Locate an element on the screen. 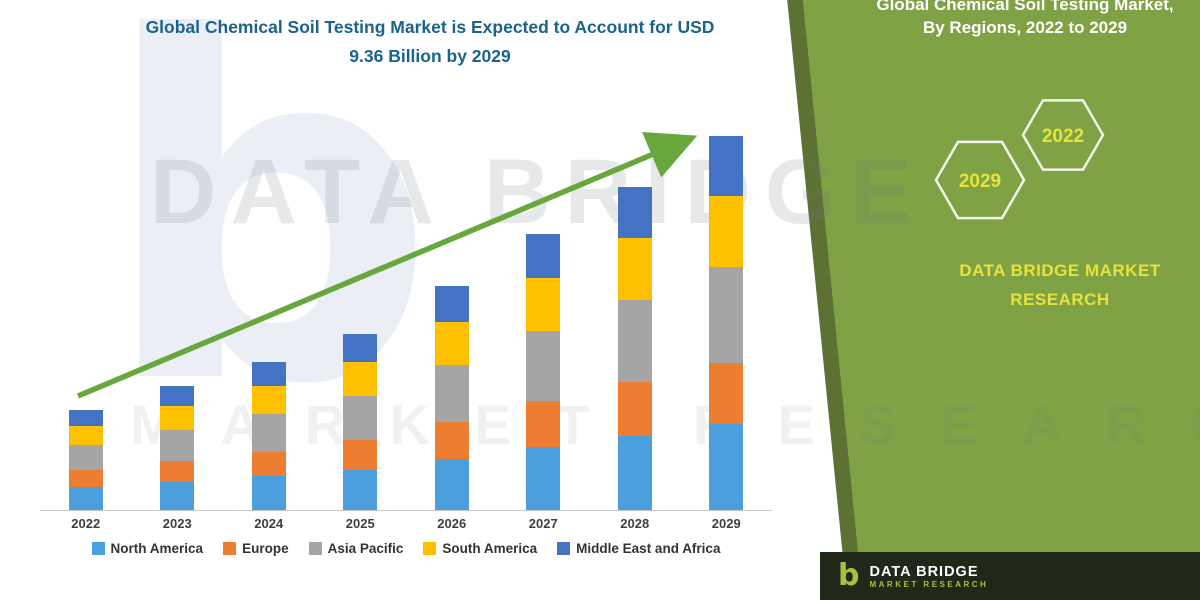 This screenshot has width=1200, height=600. x-axis-label-2022: 2022 is located at coordinates (86, 523).